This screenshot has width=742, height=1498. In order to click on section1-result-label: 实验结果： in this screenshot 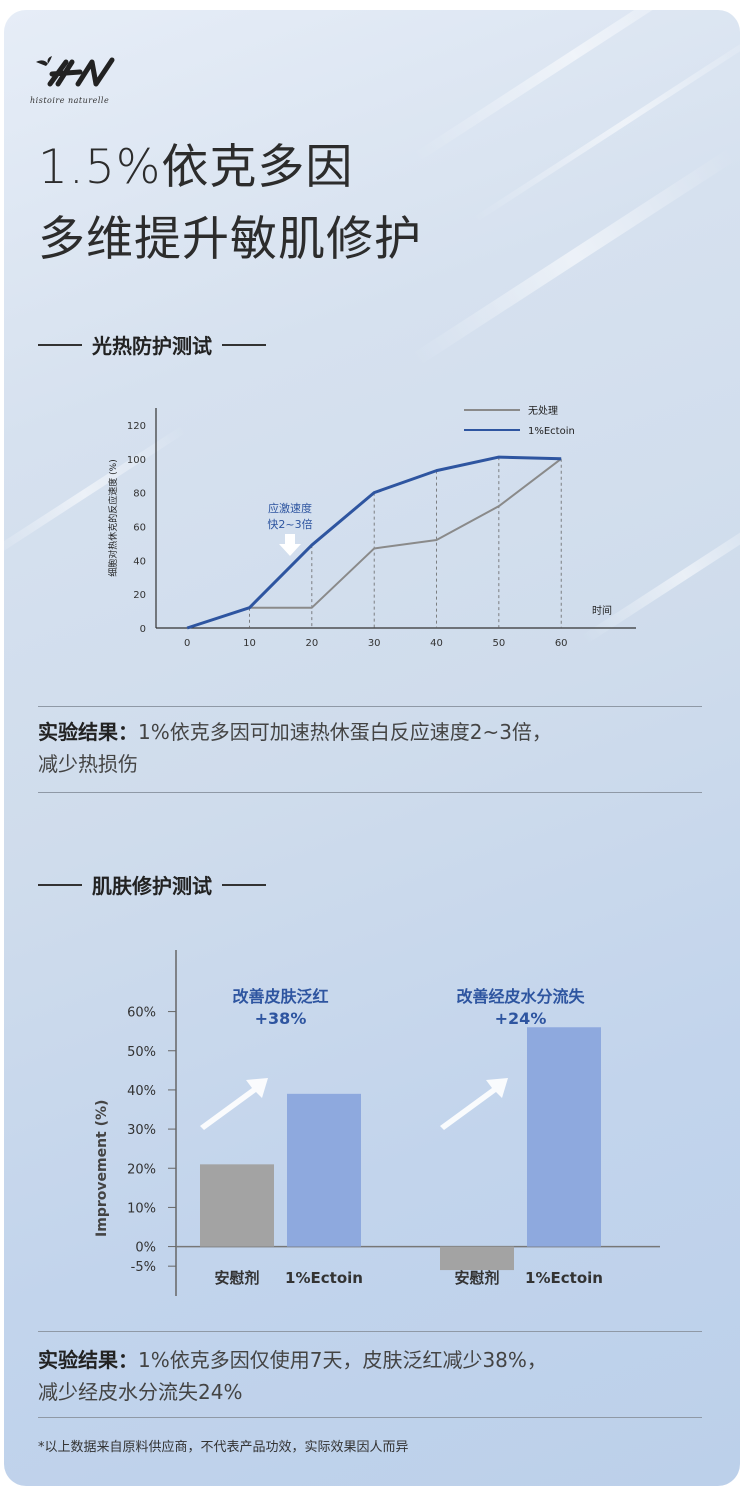, I will do `click(88, 732)`.